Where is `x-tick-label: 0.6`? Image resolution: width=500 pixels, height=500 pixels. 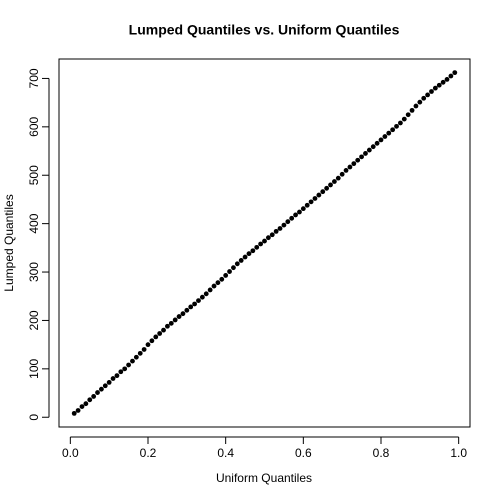 x-tick-label: 0.6 is located at coordinates (303, 453).